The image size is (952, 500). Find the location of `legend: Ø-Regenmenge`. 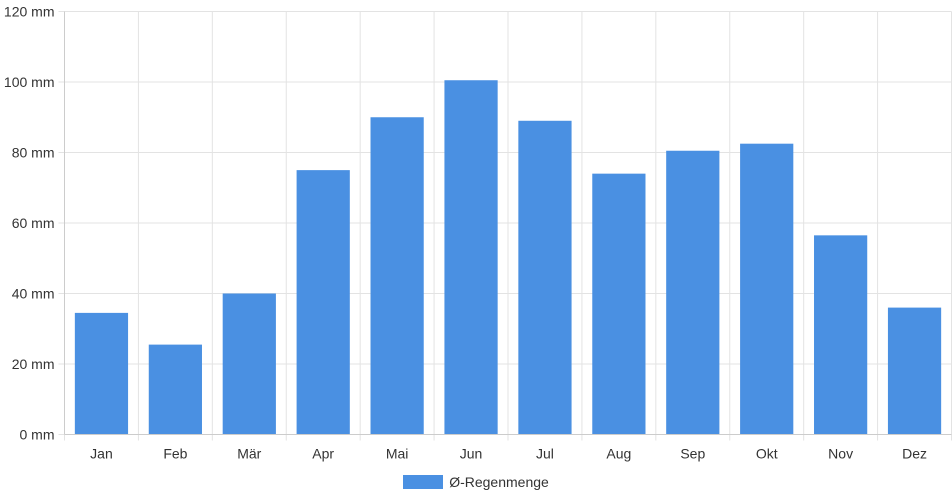

legend: Ø-Regenmenge is located at coordinates (476, 482).